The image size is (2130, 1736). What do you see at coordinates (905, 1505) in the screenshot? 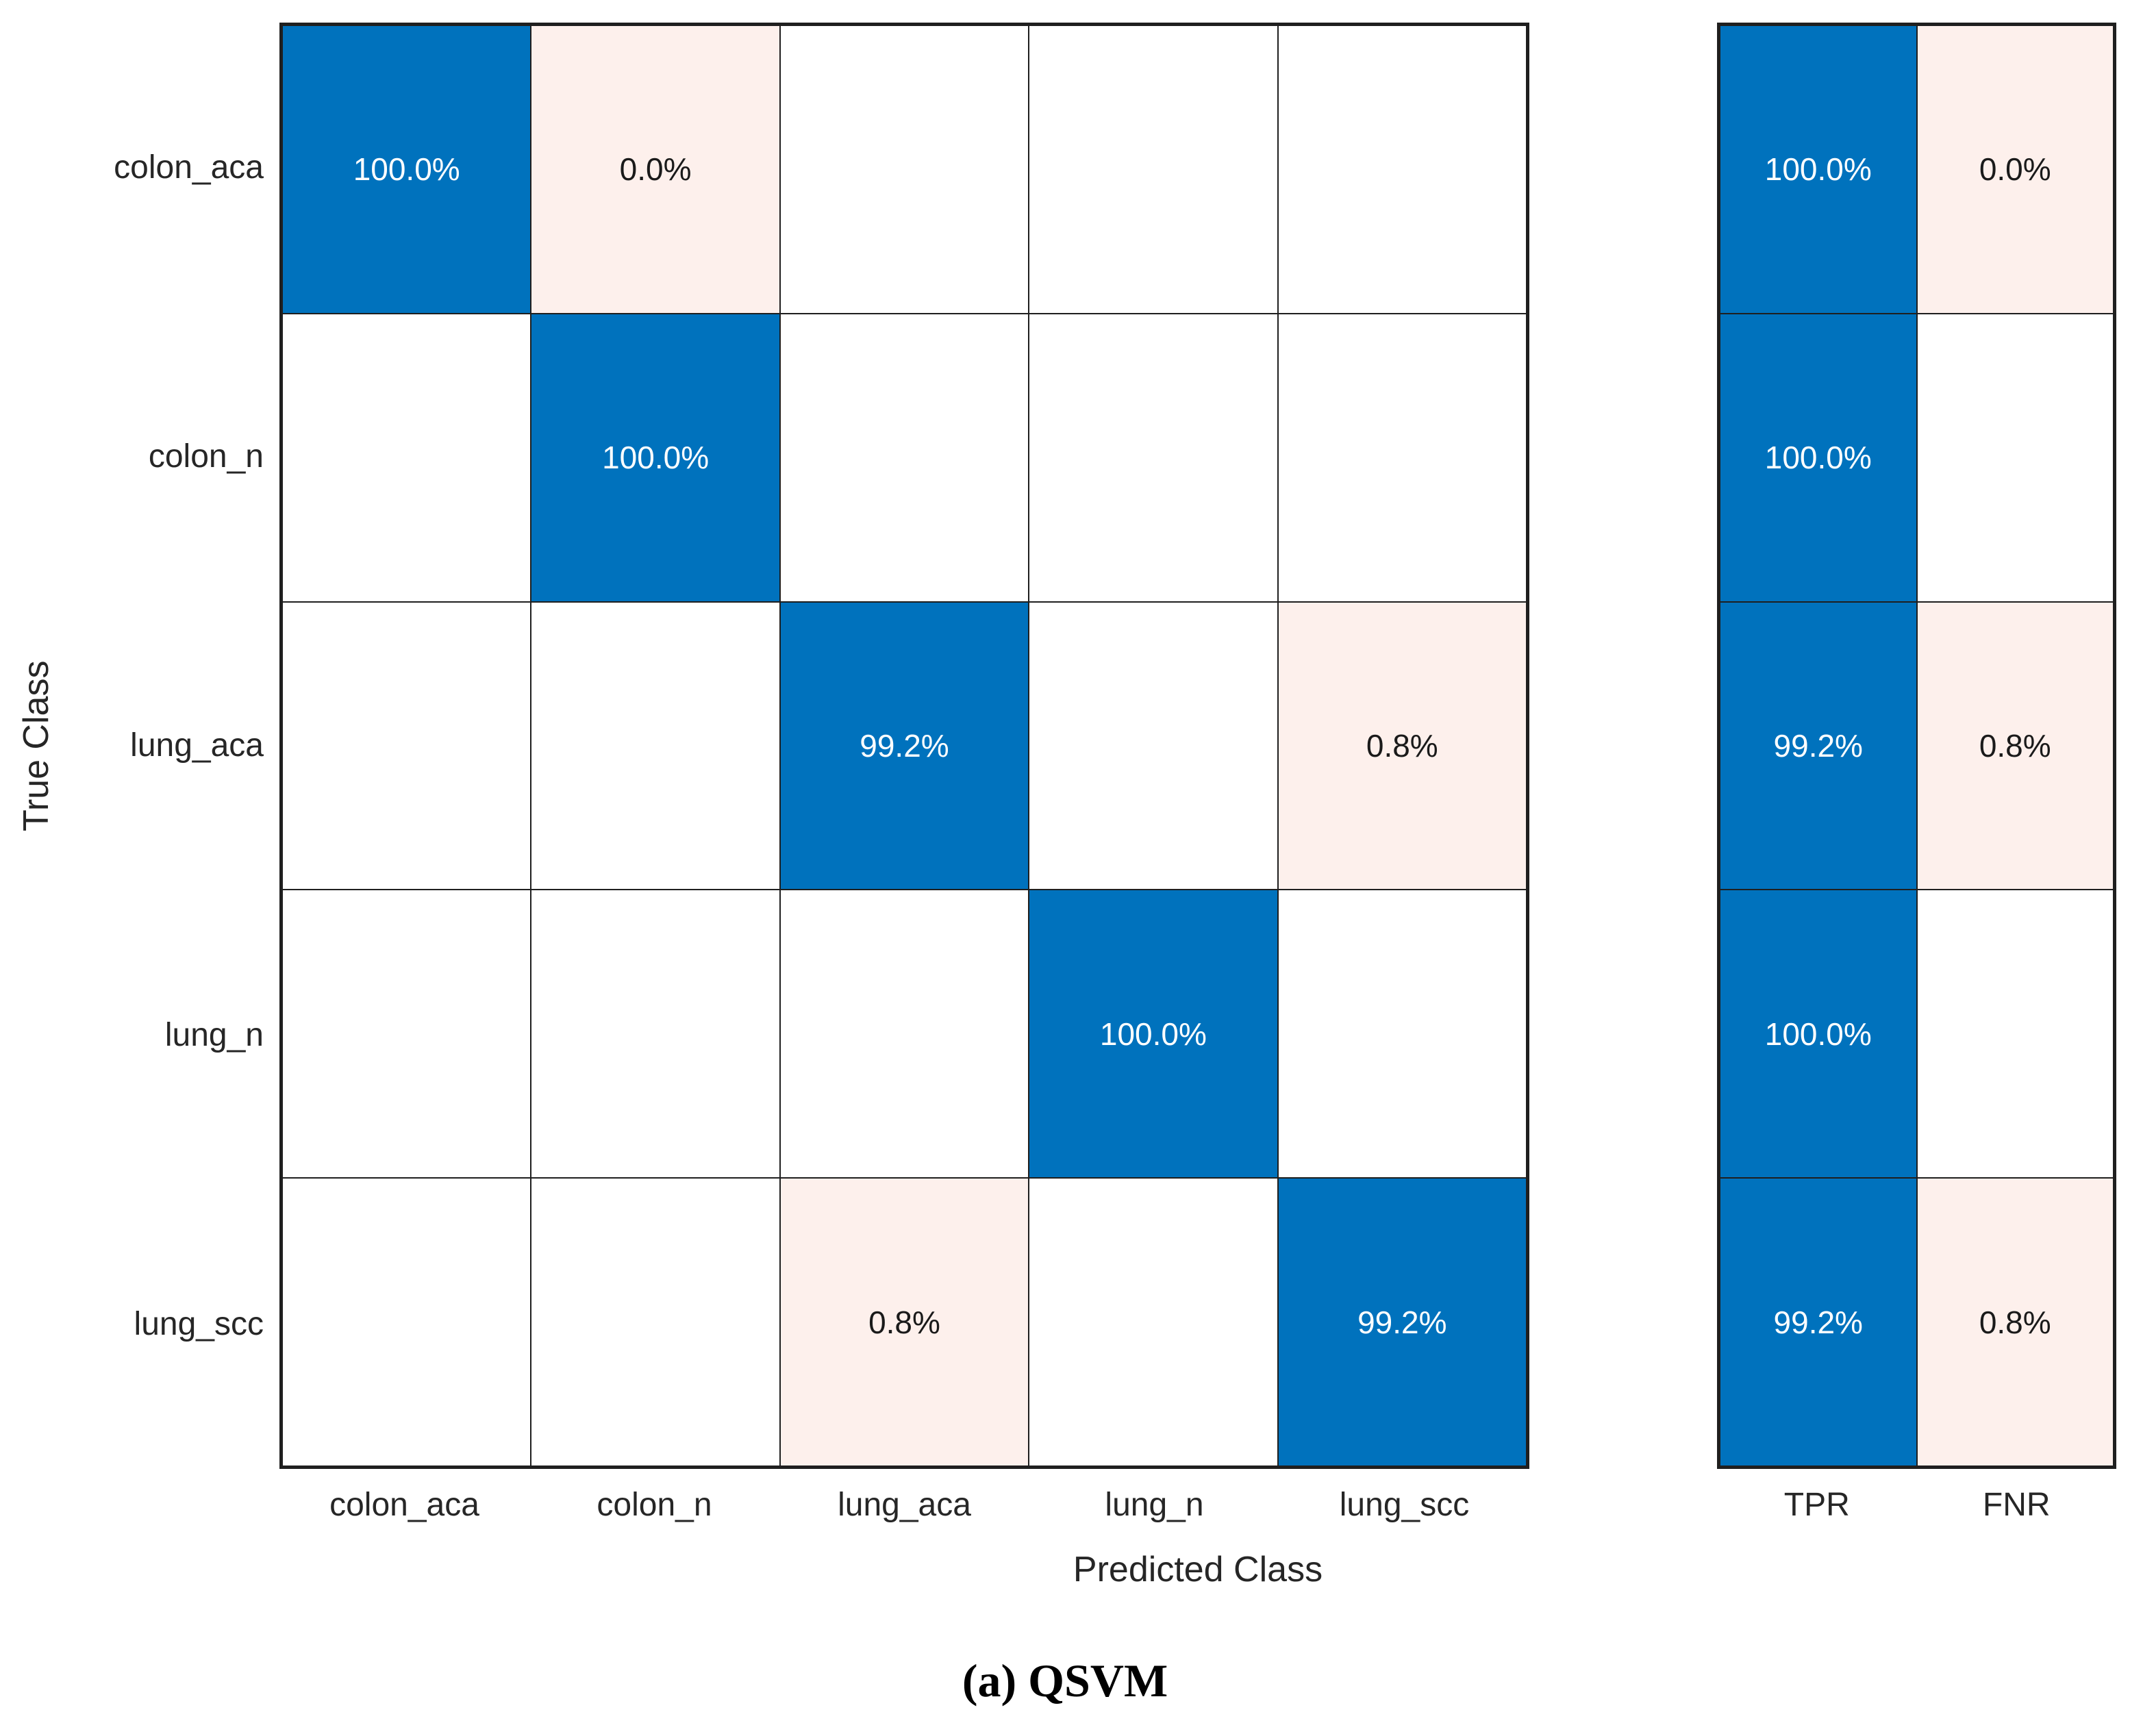
I see `col-tick-lung_aca: lung_aca` at bounding box center [905, 1505].